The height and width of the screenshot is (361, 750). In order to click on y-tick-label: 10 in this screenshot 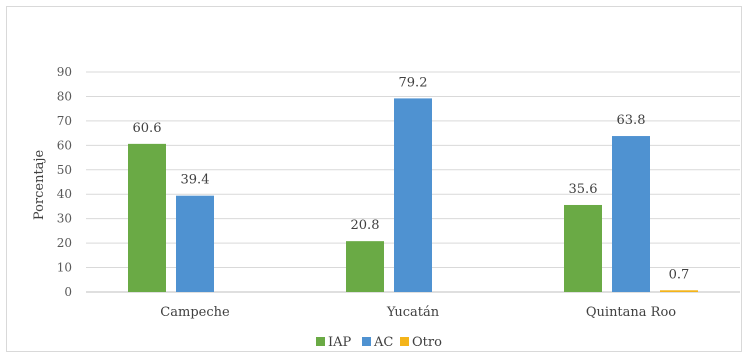, I will do `click(64, 268)`.